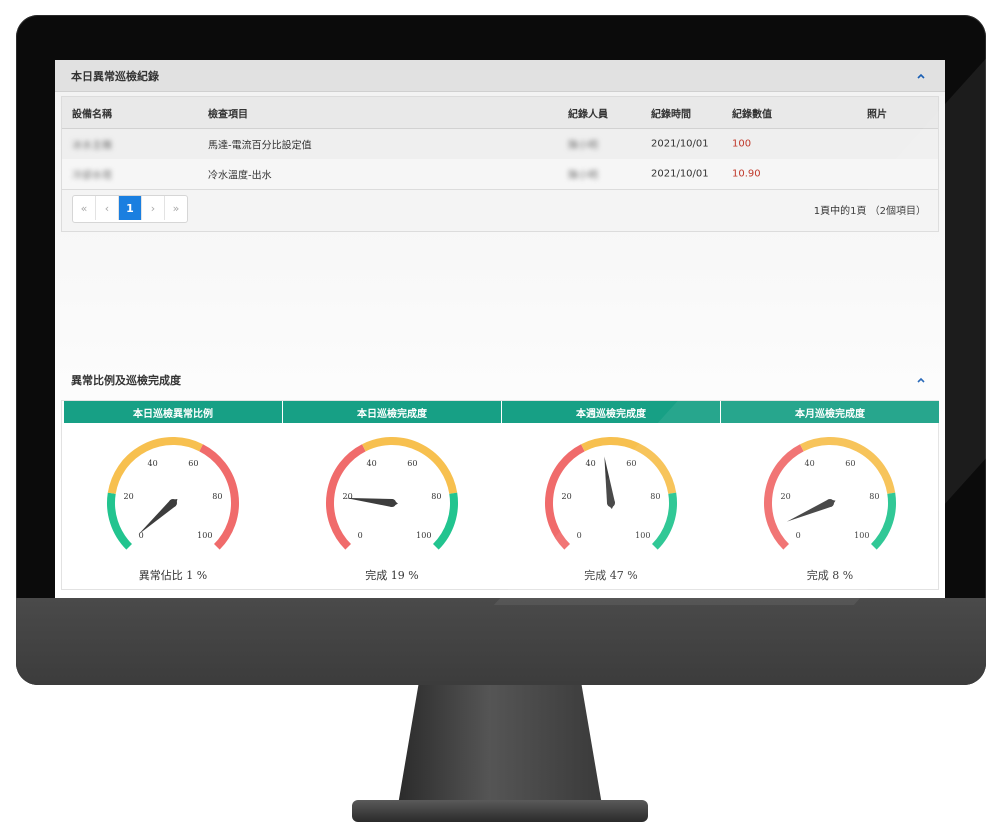 The width and height of the screenshot is (1000, 835). What do you see at coordinates (107, 208) in the screenshot?
I see `prev-page-button: ‹` at bounding box center [107, 208].